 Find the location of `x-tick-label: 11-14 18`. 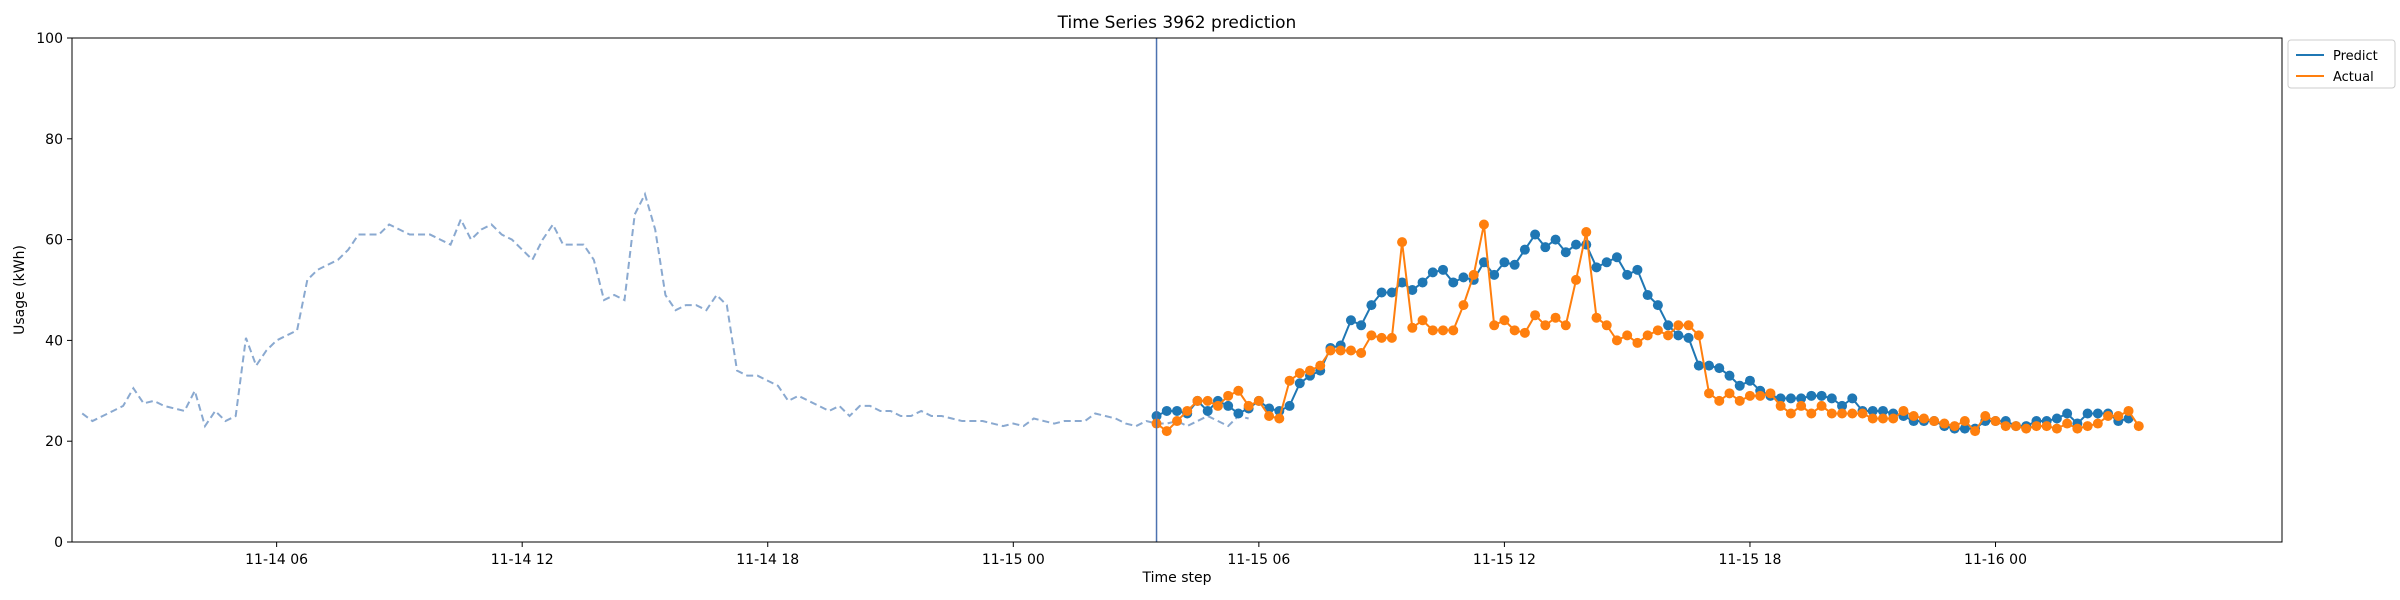

x-tick-label: 11-14 18 is located at coordinates (767, 560).